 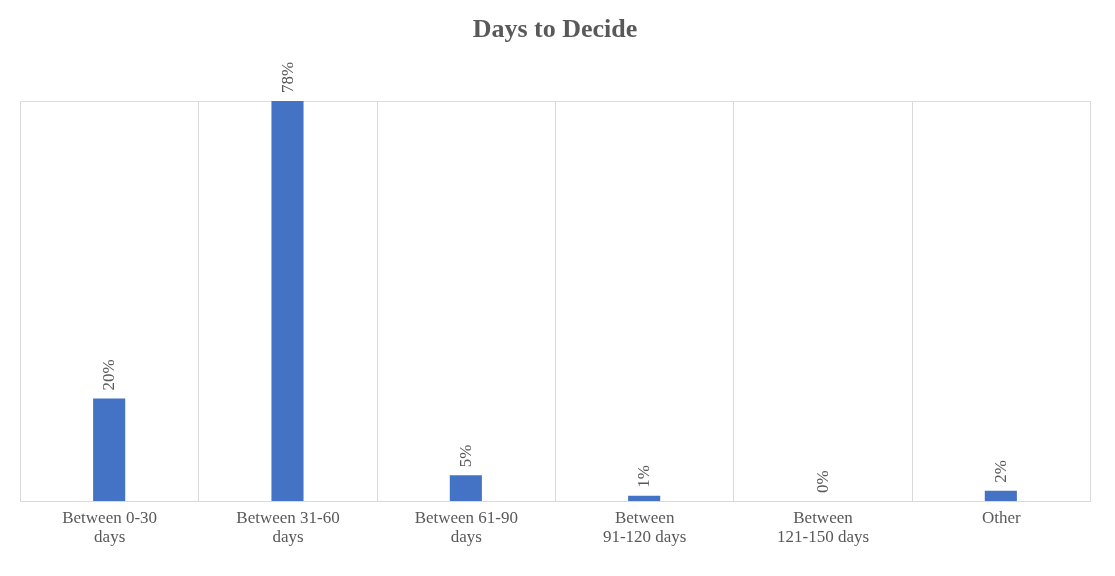 What do you see at coordinates (465, 456) in the screenshot?
I see `data-label: 5%` at bounding box center [465, 456].